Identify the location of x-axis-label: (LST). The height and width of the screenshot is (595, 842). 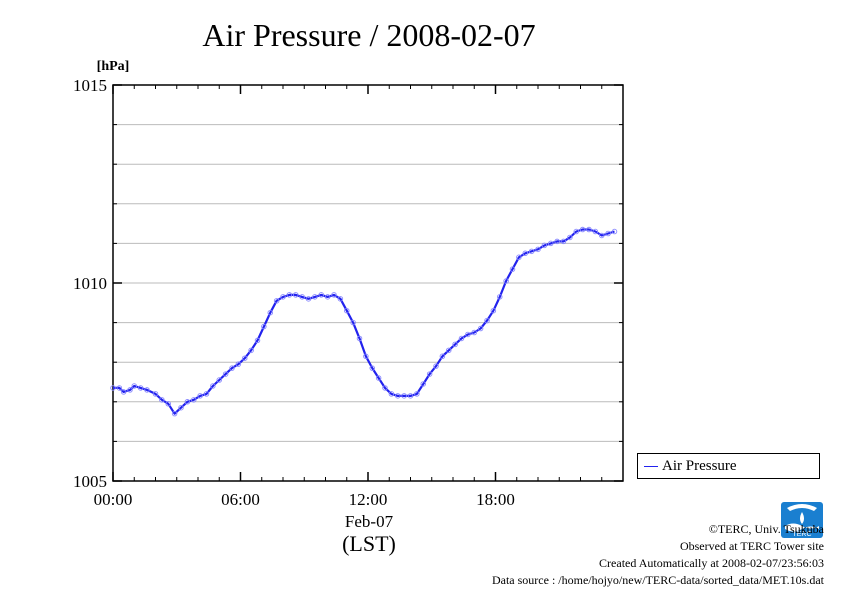
(369, 543).